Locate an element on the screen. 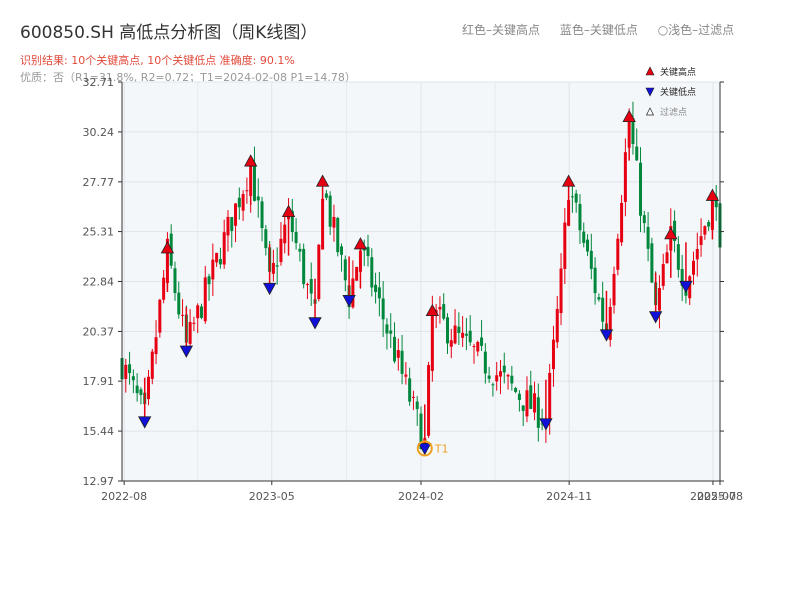 The image size is (800, 600). x-tick-label: 2023-05 is located at coordinates (272, 496).